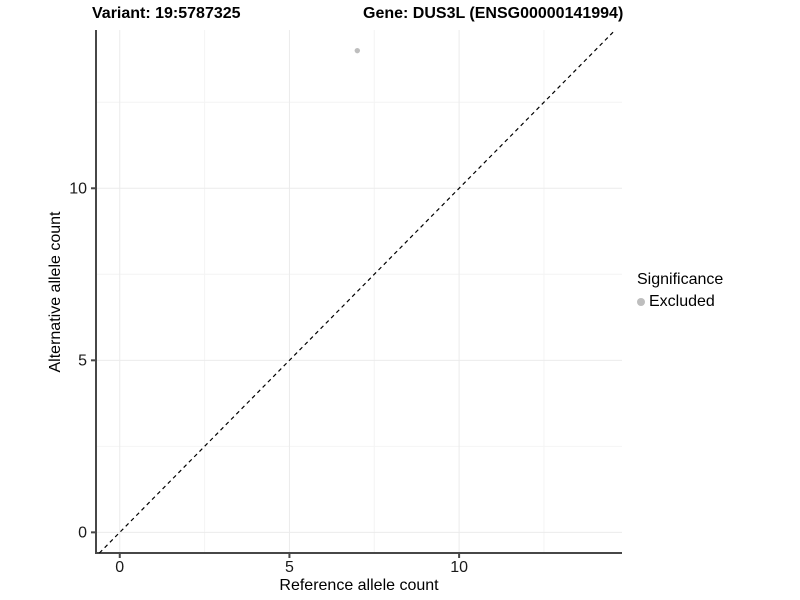 The image size is (800, 600). I want to click on y-tick-label: 0, so click(82, 532).